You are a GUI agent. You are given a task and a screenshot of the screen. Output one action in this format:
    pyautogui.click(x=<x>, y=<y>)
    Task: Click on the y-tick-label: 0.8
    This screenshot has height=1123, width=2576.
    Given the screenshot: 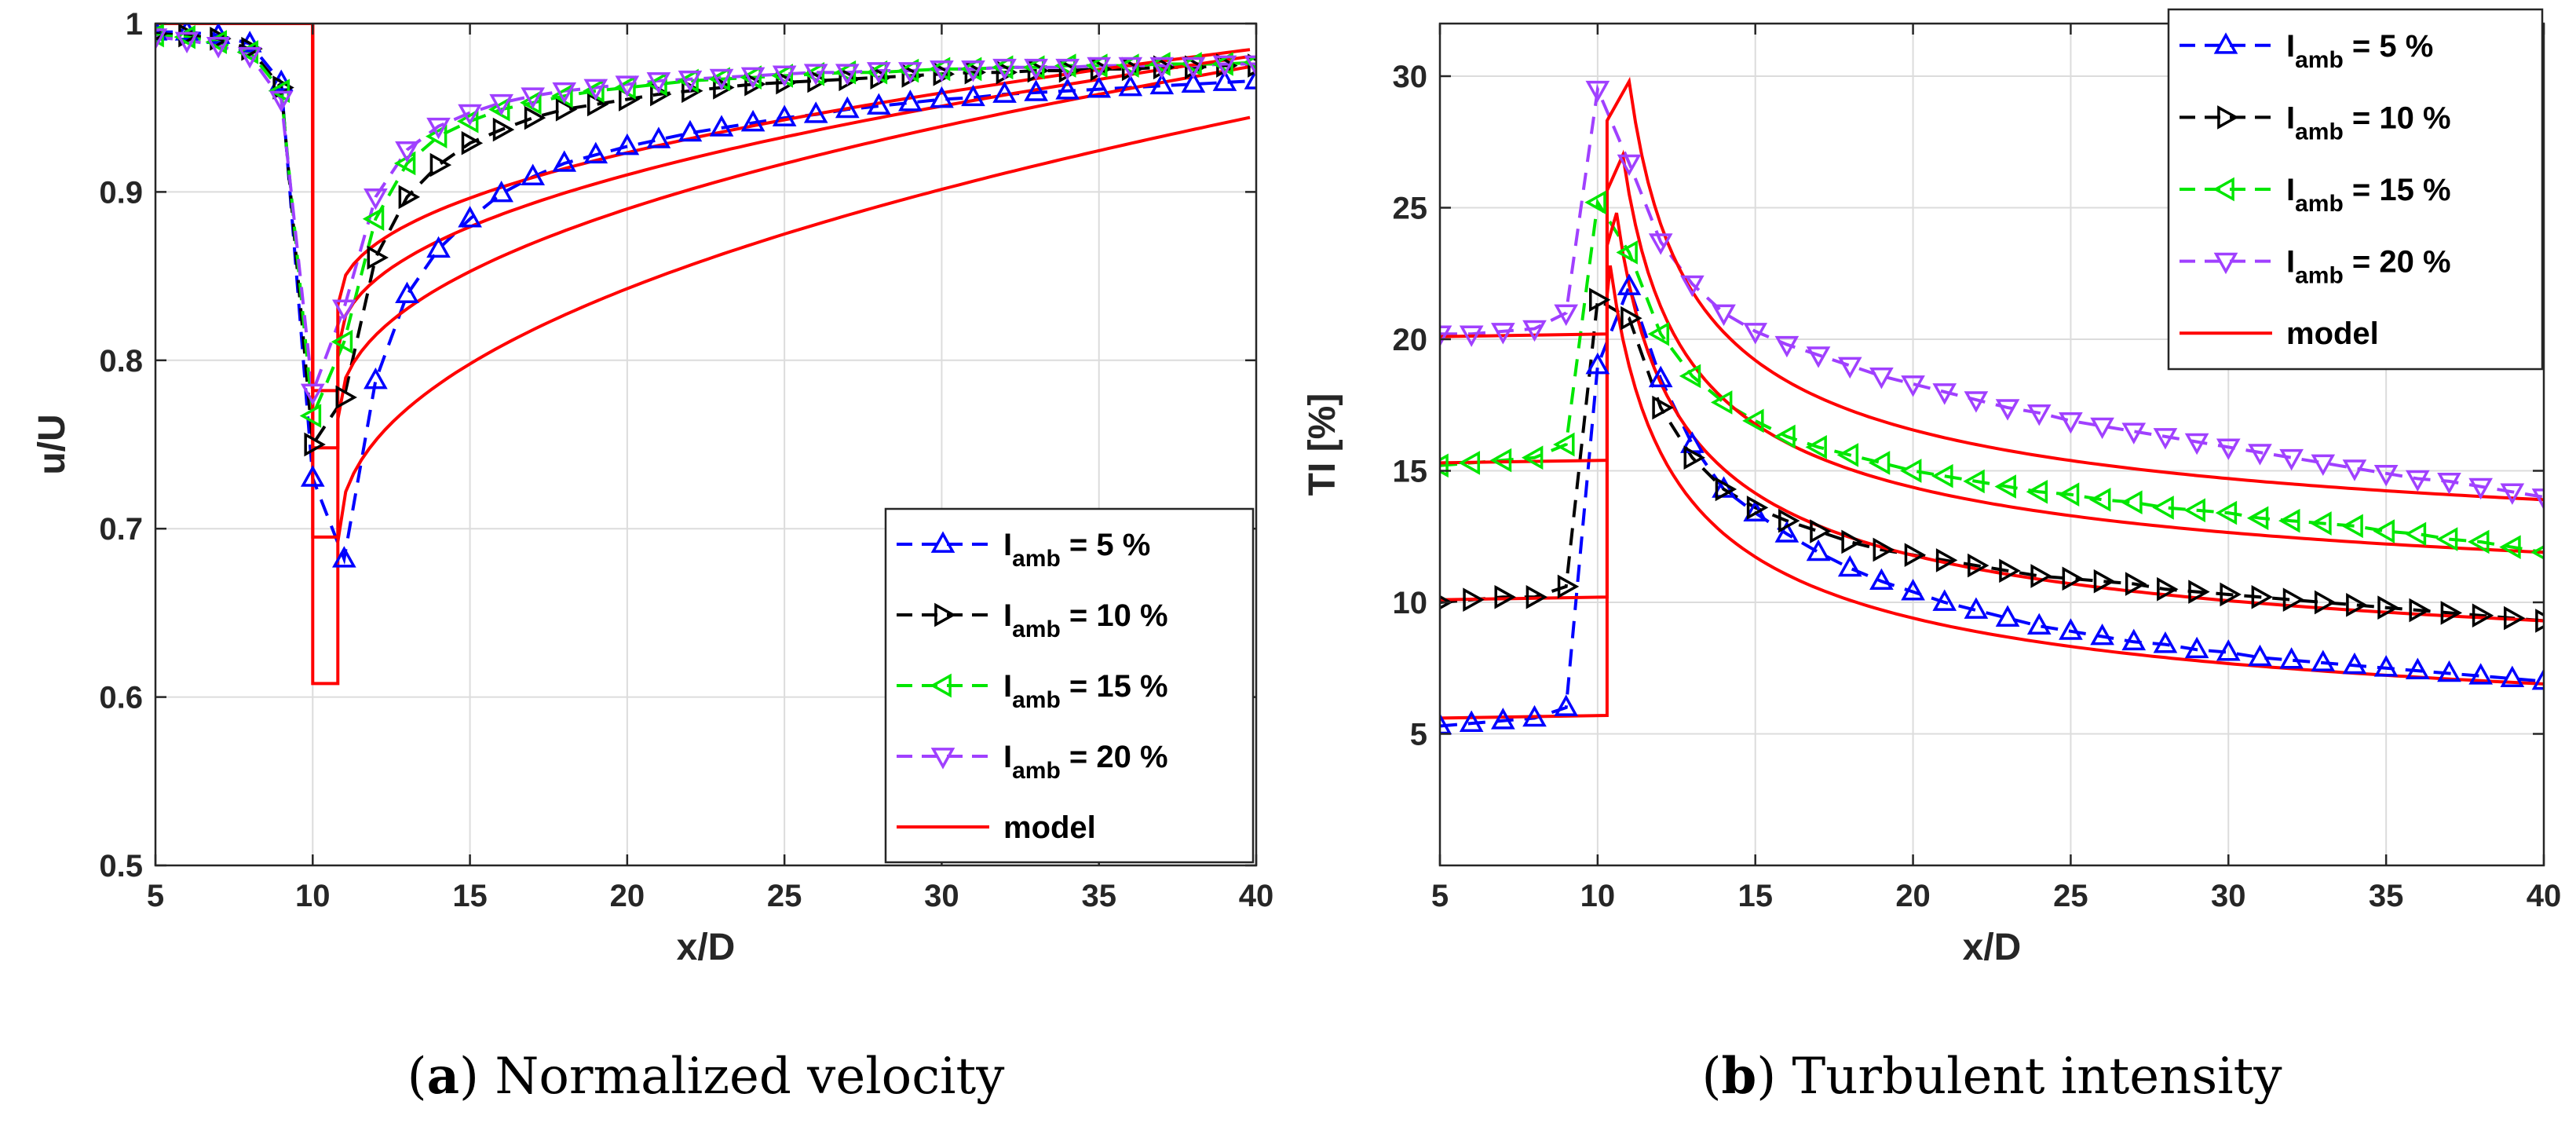 What is the action you would take?
    pyautogui.click(x=121, y=361)
    